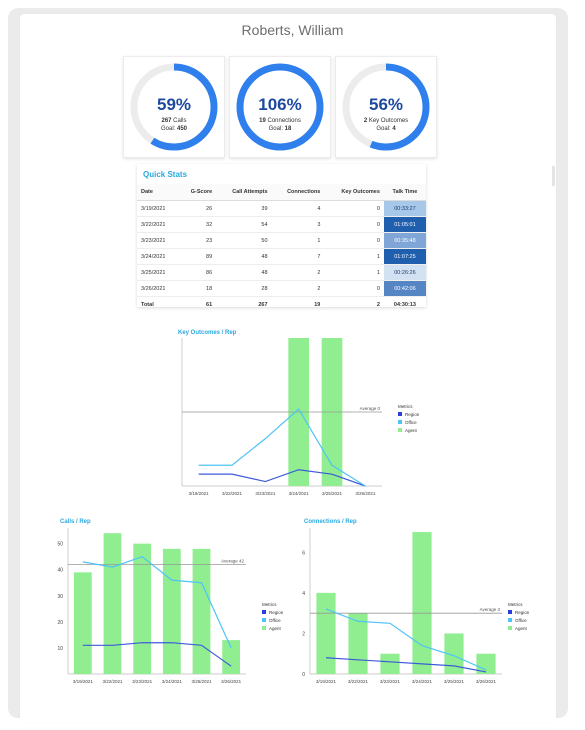 This screenshot has width=585, height=730. Describe the element at coordinates (288, 129) in the screenshot. I see `connections-goal: 18` at that location.